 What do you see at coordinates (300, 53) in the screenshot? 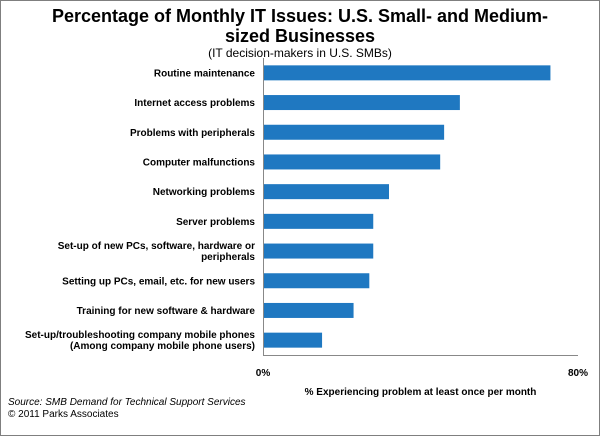
I see `chart-subtitle: (IT decision-makers in U.S. SMBs)` at bounding box center [300, 53].